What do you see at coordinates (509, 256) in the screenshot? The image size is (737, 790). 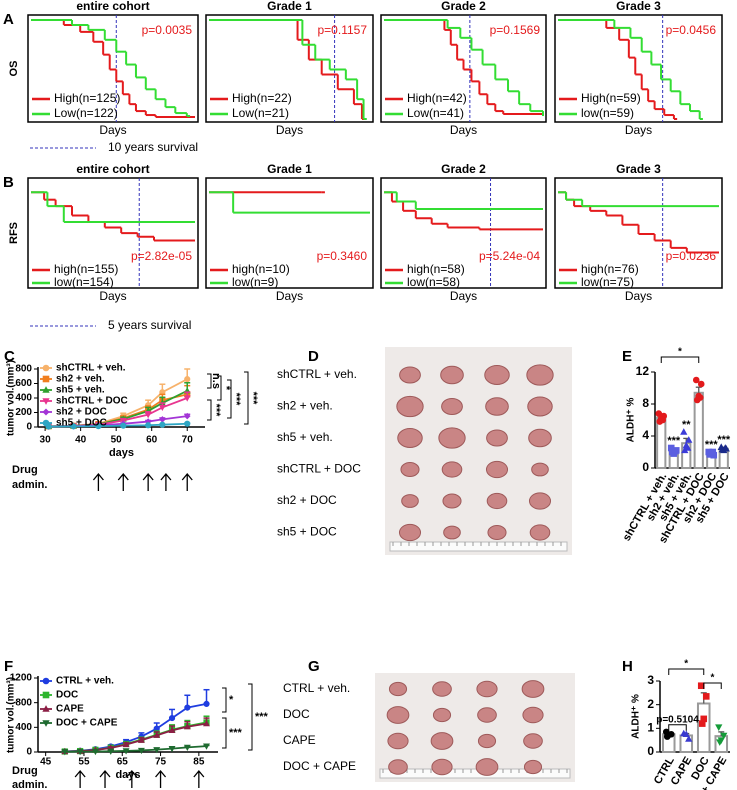 I see `p-value: p=5.24e-04` at bounding box center [509, 256].